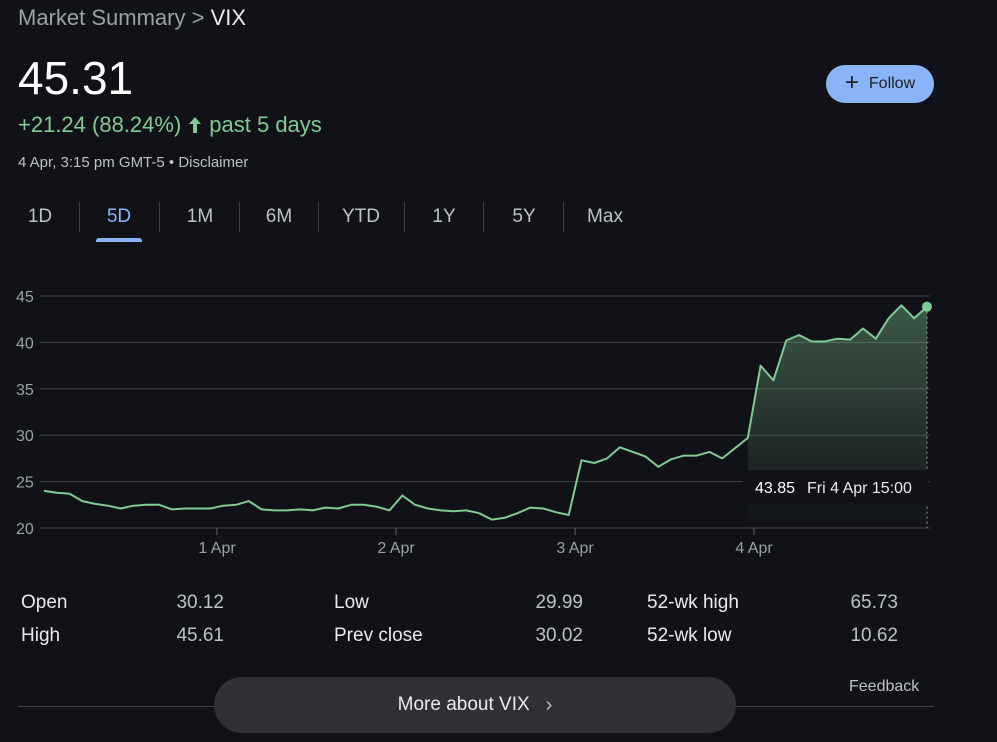  Describe the element at coordinates (265, 124) in the screenshot. I see `change-period: past 5 days` at that location.